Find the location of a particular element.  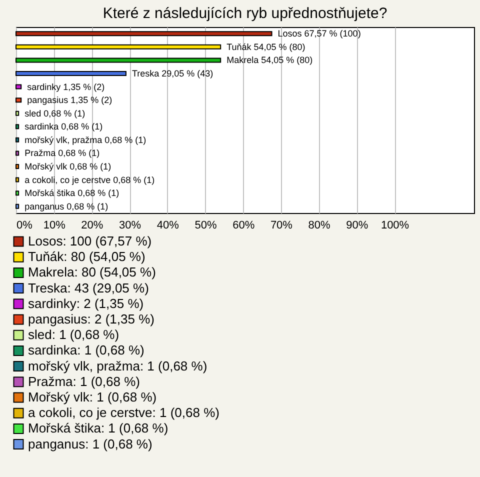

x-tick-label: 100% is located at coordinates (395, 226).